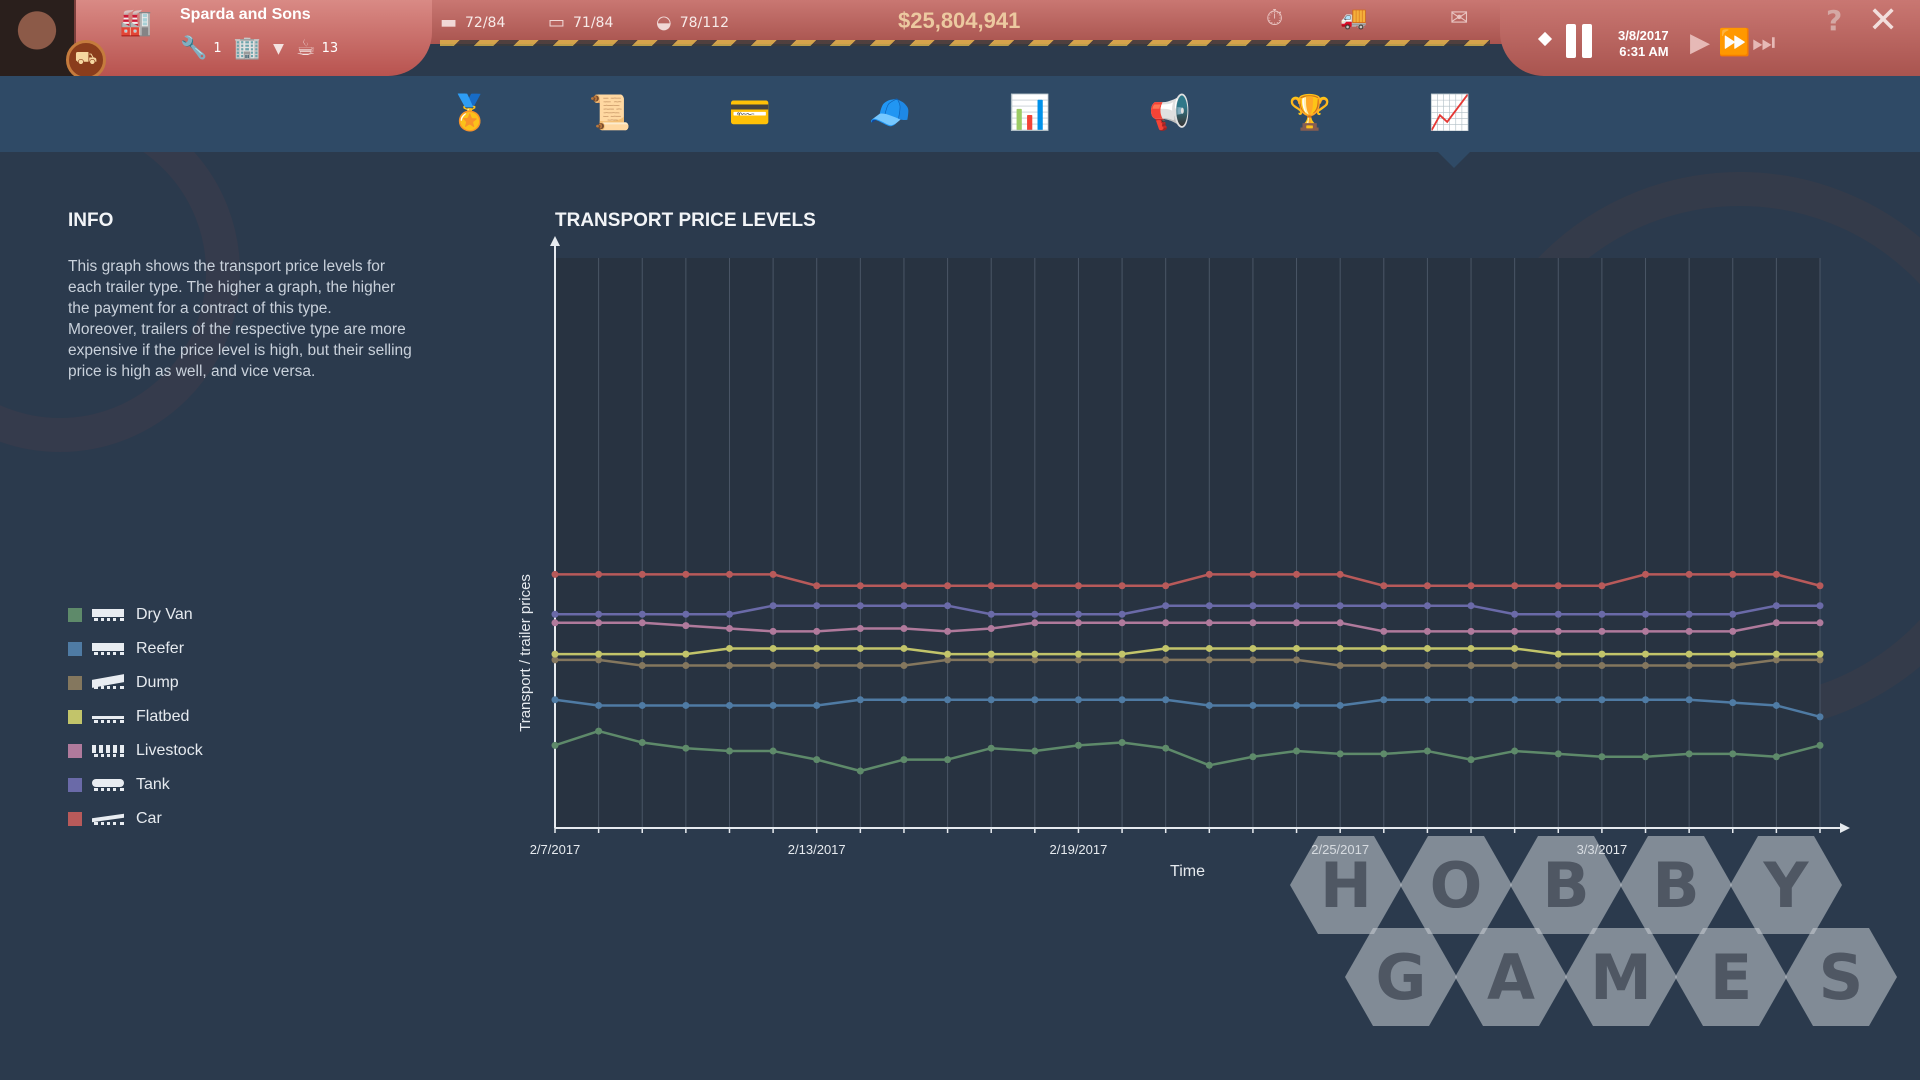 The width and height of the screenshot is (1920, 1080). I want to click on fastest-forward-button: ⏭, so click(1764, 43).